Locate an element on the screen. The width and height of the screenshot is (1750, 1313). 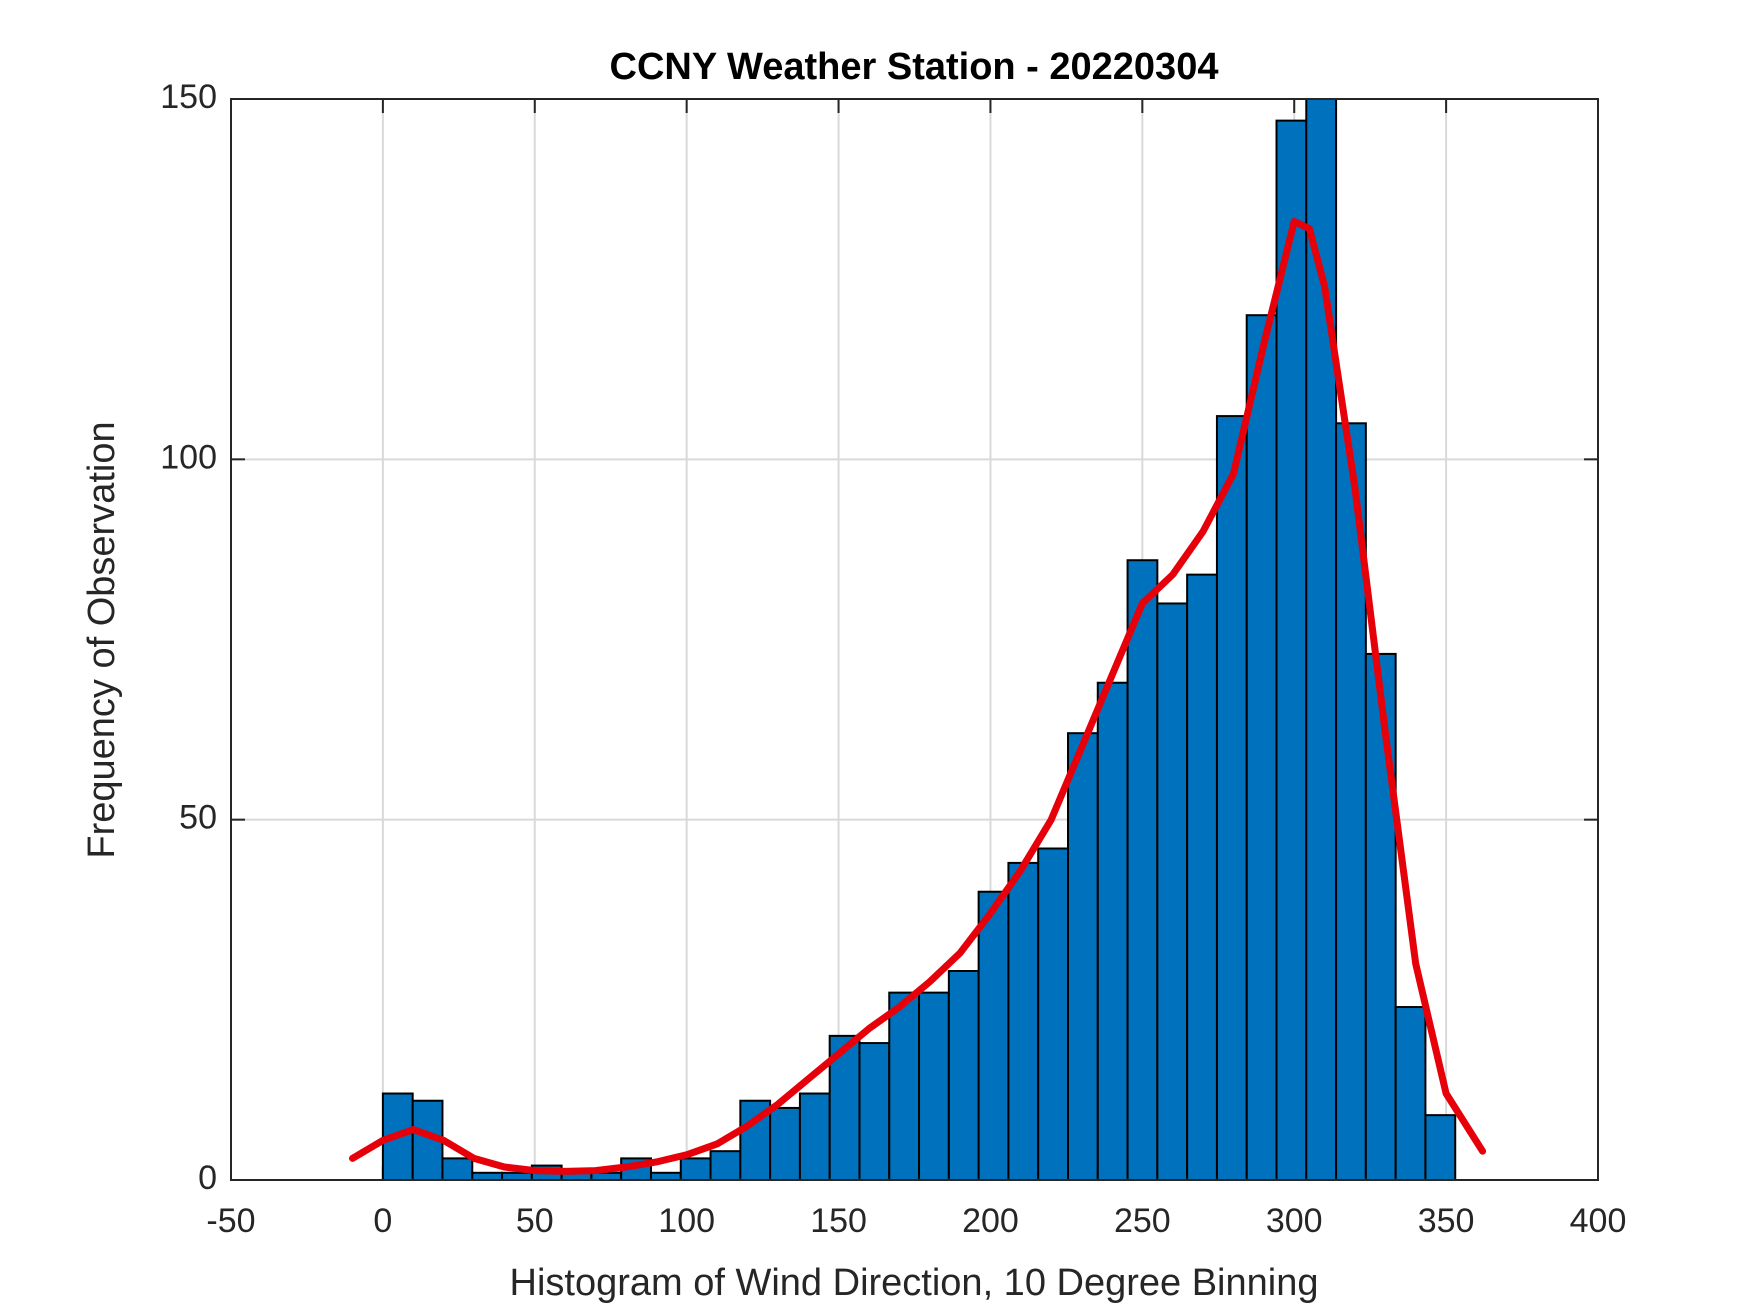
x-tick-label: 100 is located at coordinates (686, 1221).